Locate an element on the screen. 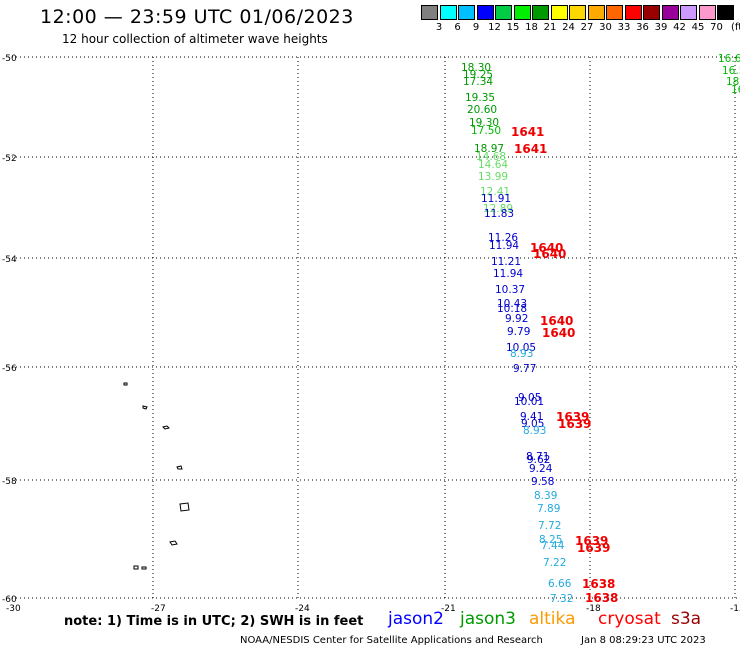 The height and width of the screenshot is (650, 740). wave-height-label: 8.39 is located at coordinates (545, 496).